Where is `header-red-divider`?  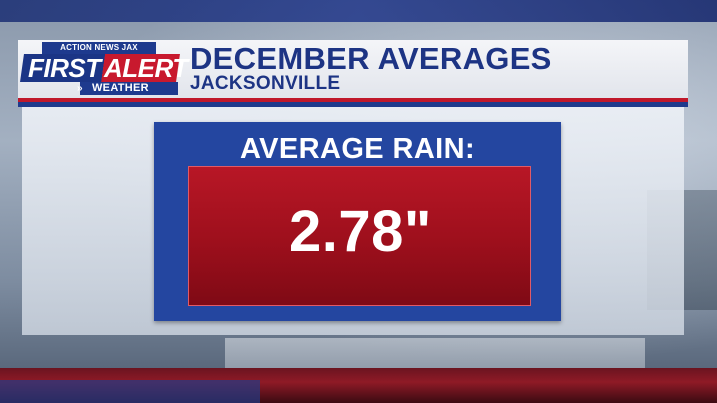
header-red-divider is located at coordinates (353, 100).